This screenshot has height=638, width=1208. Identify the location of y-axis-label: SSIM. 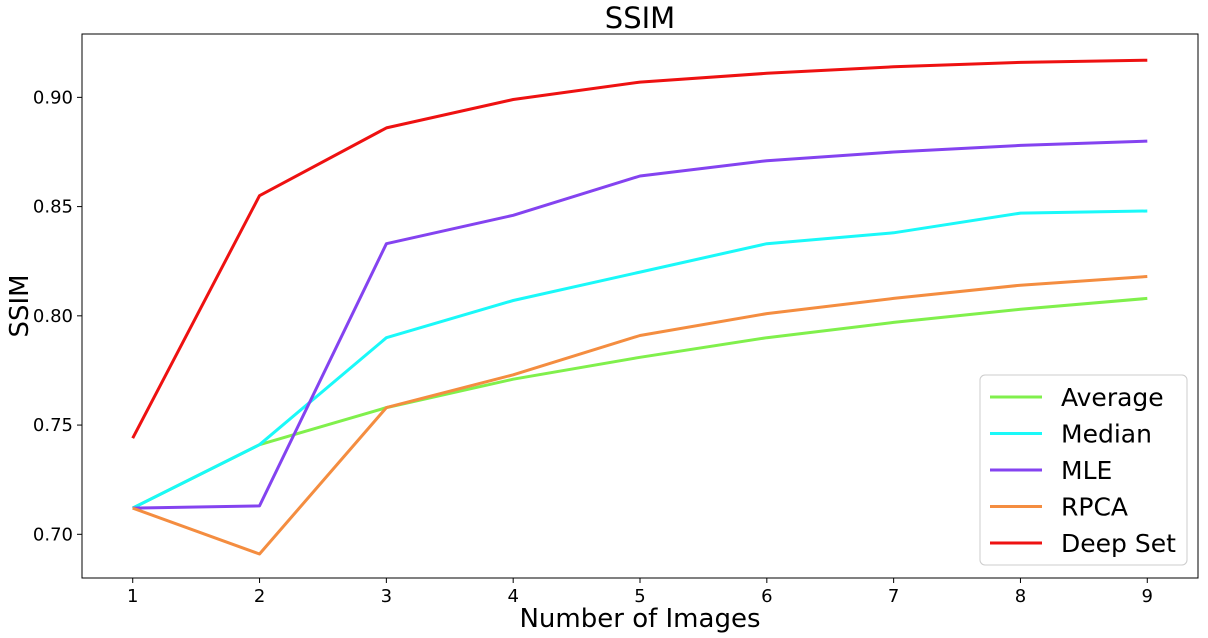
(20, 305).